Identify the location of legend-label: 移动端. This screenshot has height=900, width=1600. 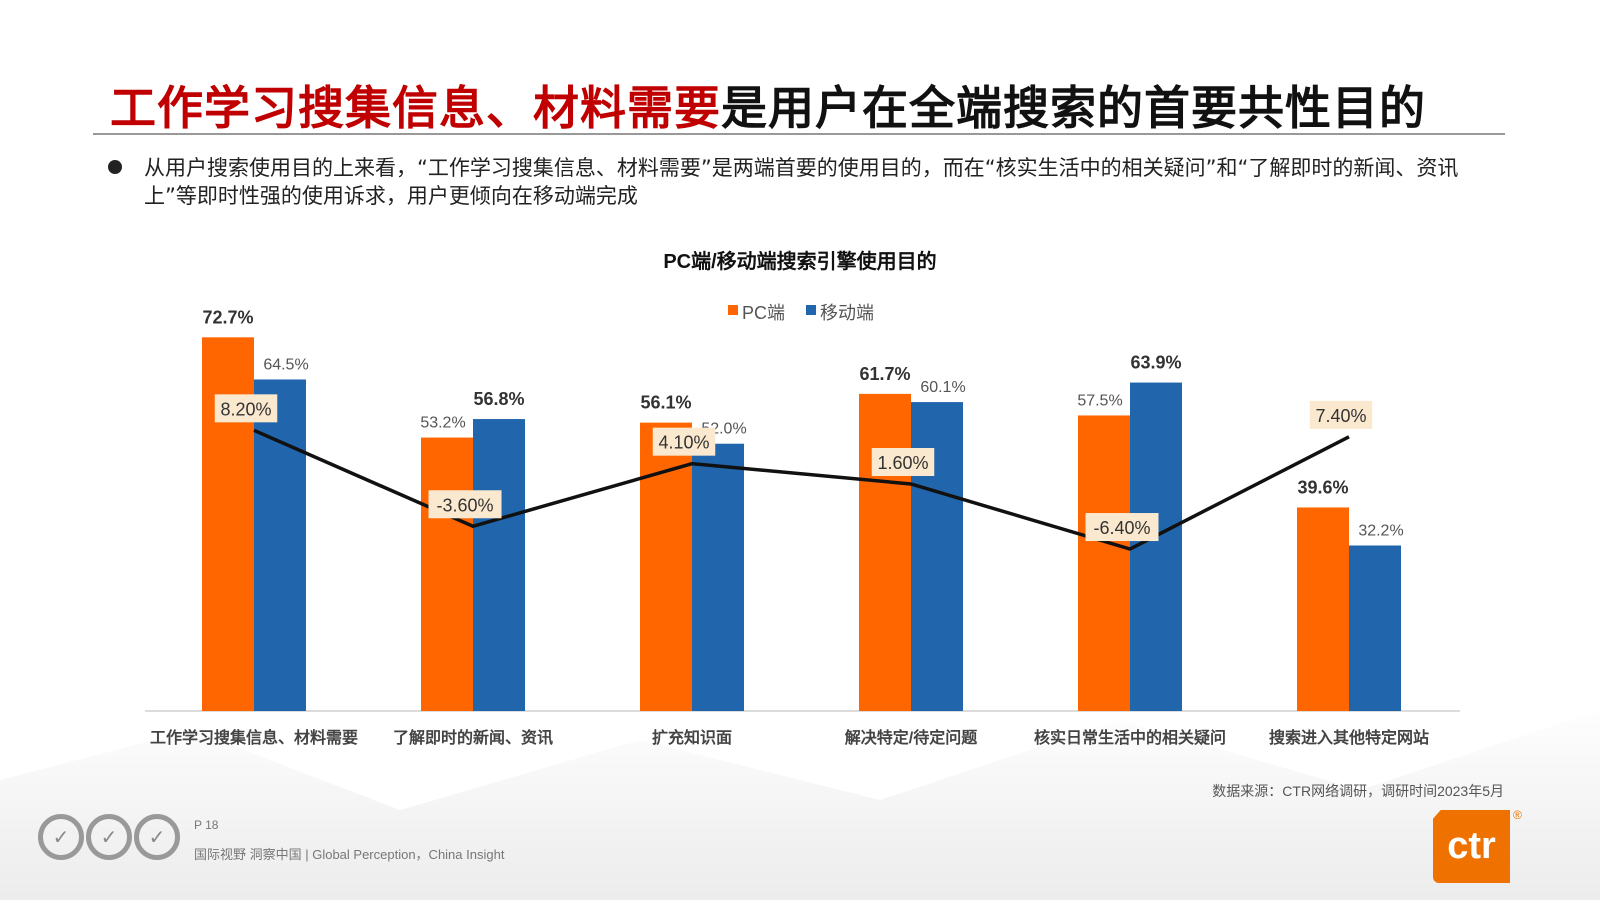
(847, 313).